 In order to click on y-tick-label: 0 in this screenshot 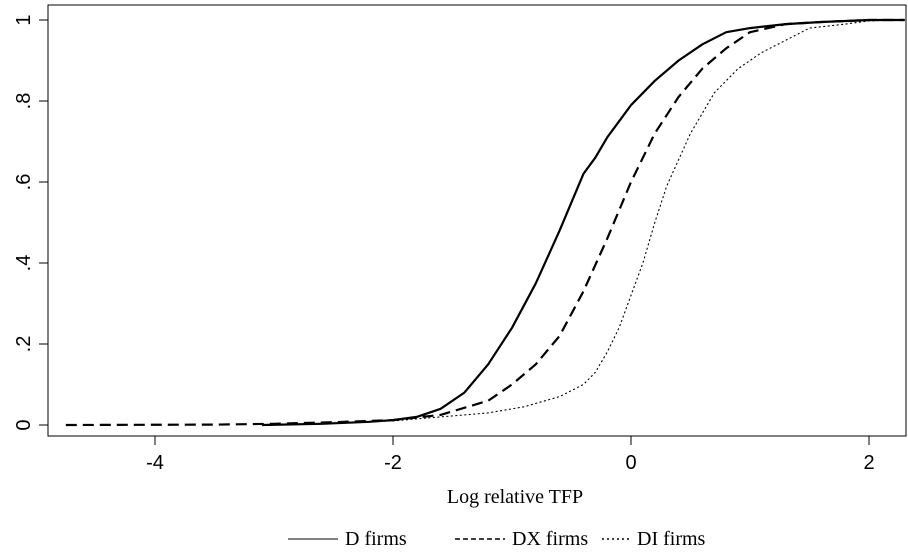, I will do `click(24, 424)`.